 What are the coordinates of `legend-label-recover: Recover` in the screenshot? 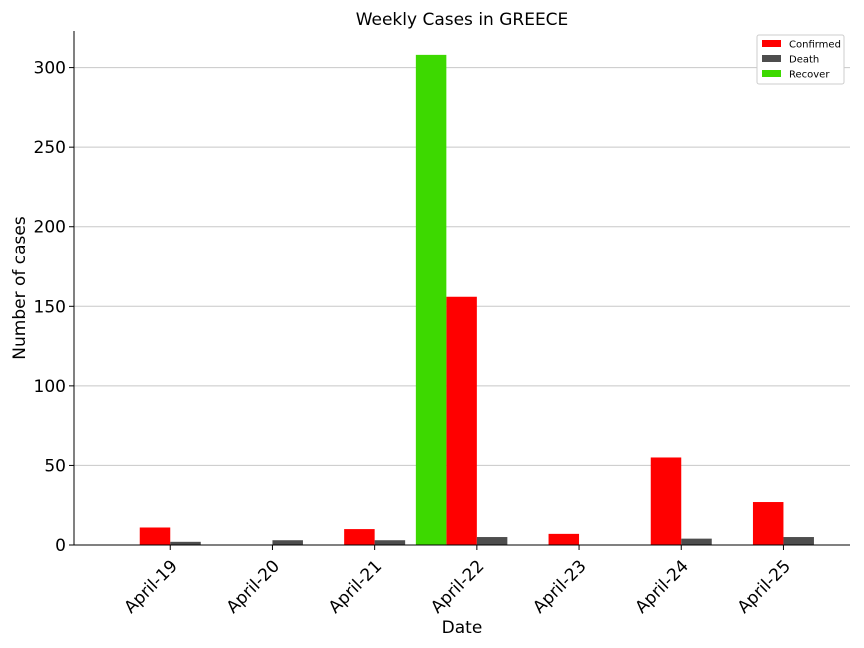 It's located at (809, 75).